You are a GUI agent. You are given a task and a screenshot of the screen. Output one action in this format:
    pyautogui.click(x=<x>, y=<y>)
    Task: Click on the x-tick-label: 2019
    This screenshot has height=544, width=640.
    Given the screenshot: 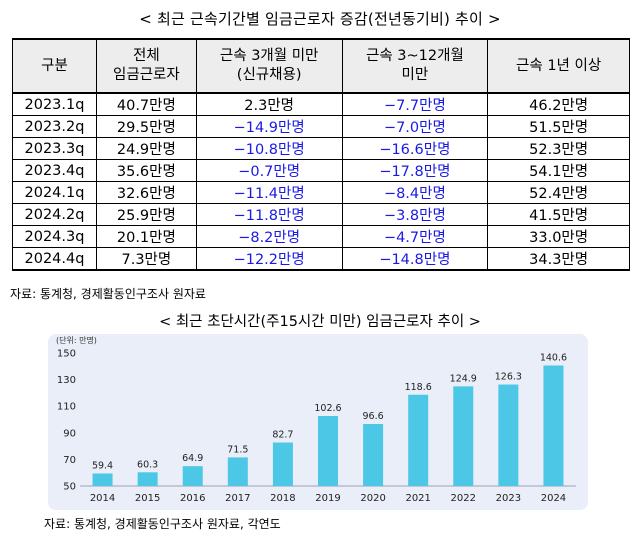 What is the action you would take?
    pyautogui.click(x=327, y=498)
    